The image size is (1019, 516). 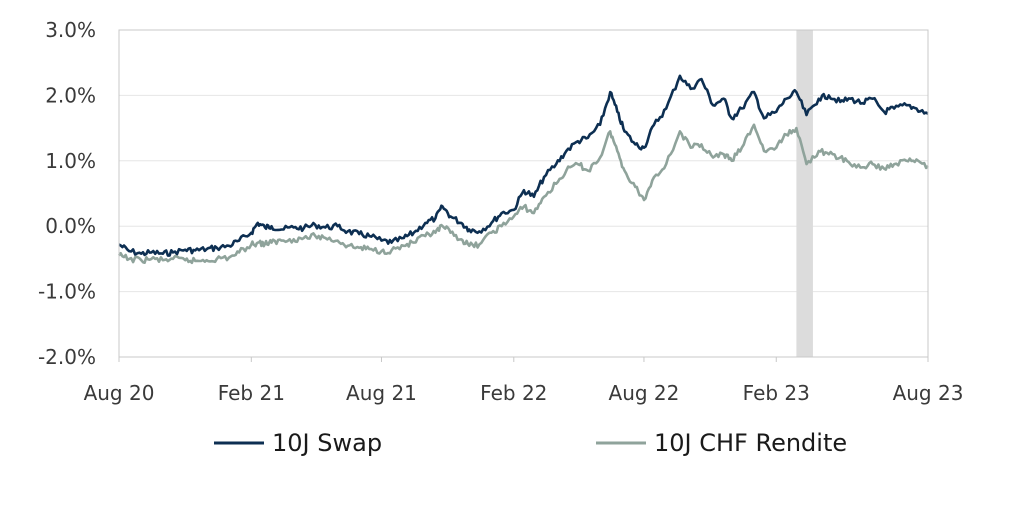 What do you see at coordinates (67, 292) in the screenshot?
I see `y-tick-label: -1.0%` at bounding box center [67, 292].